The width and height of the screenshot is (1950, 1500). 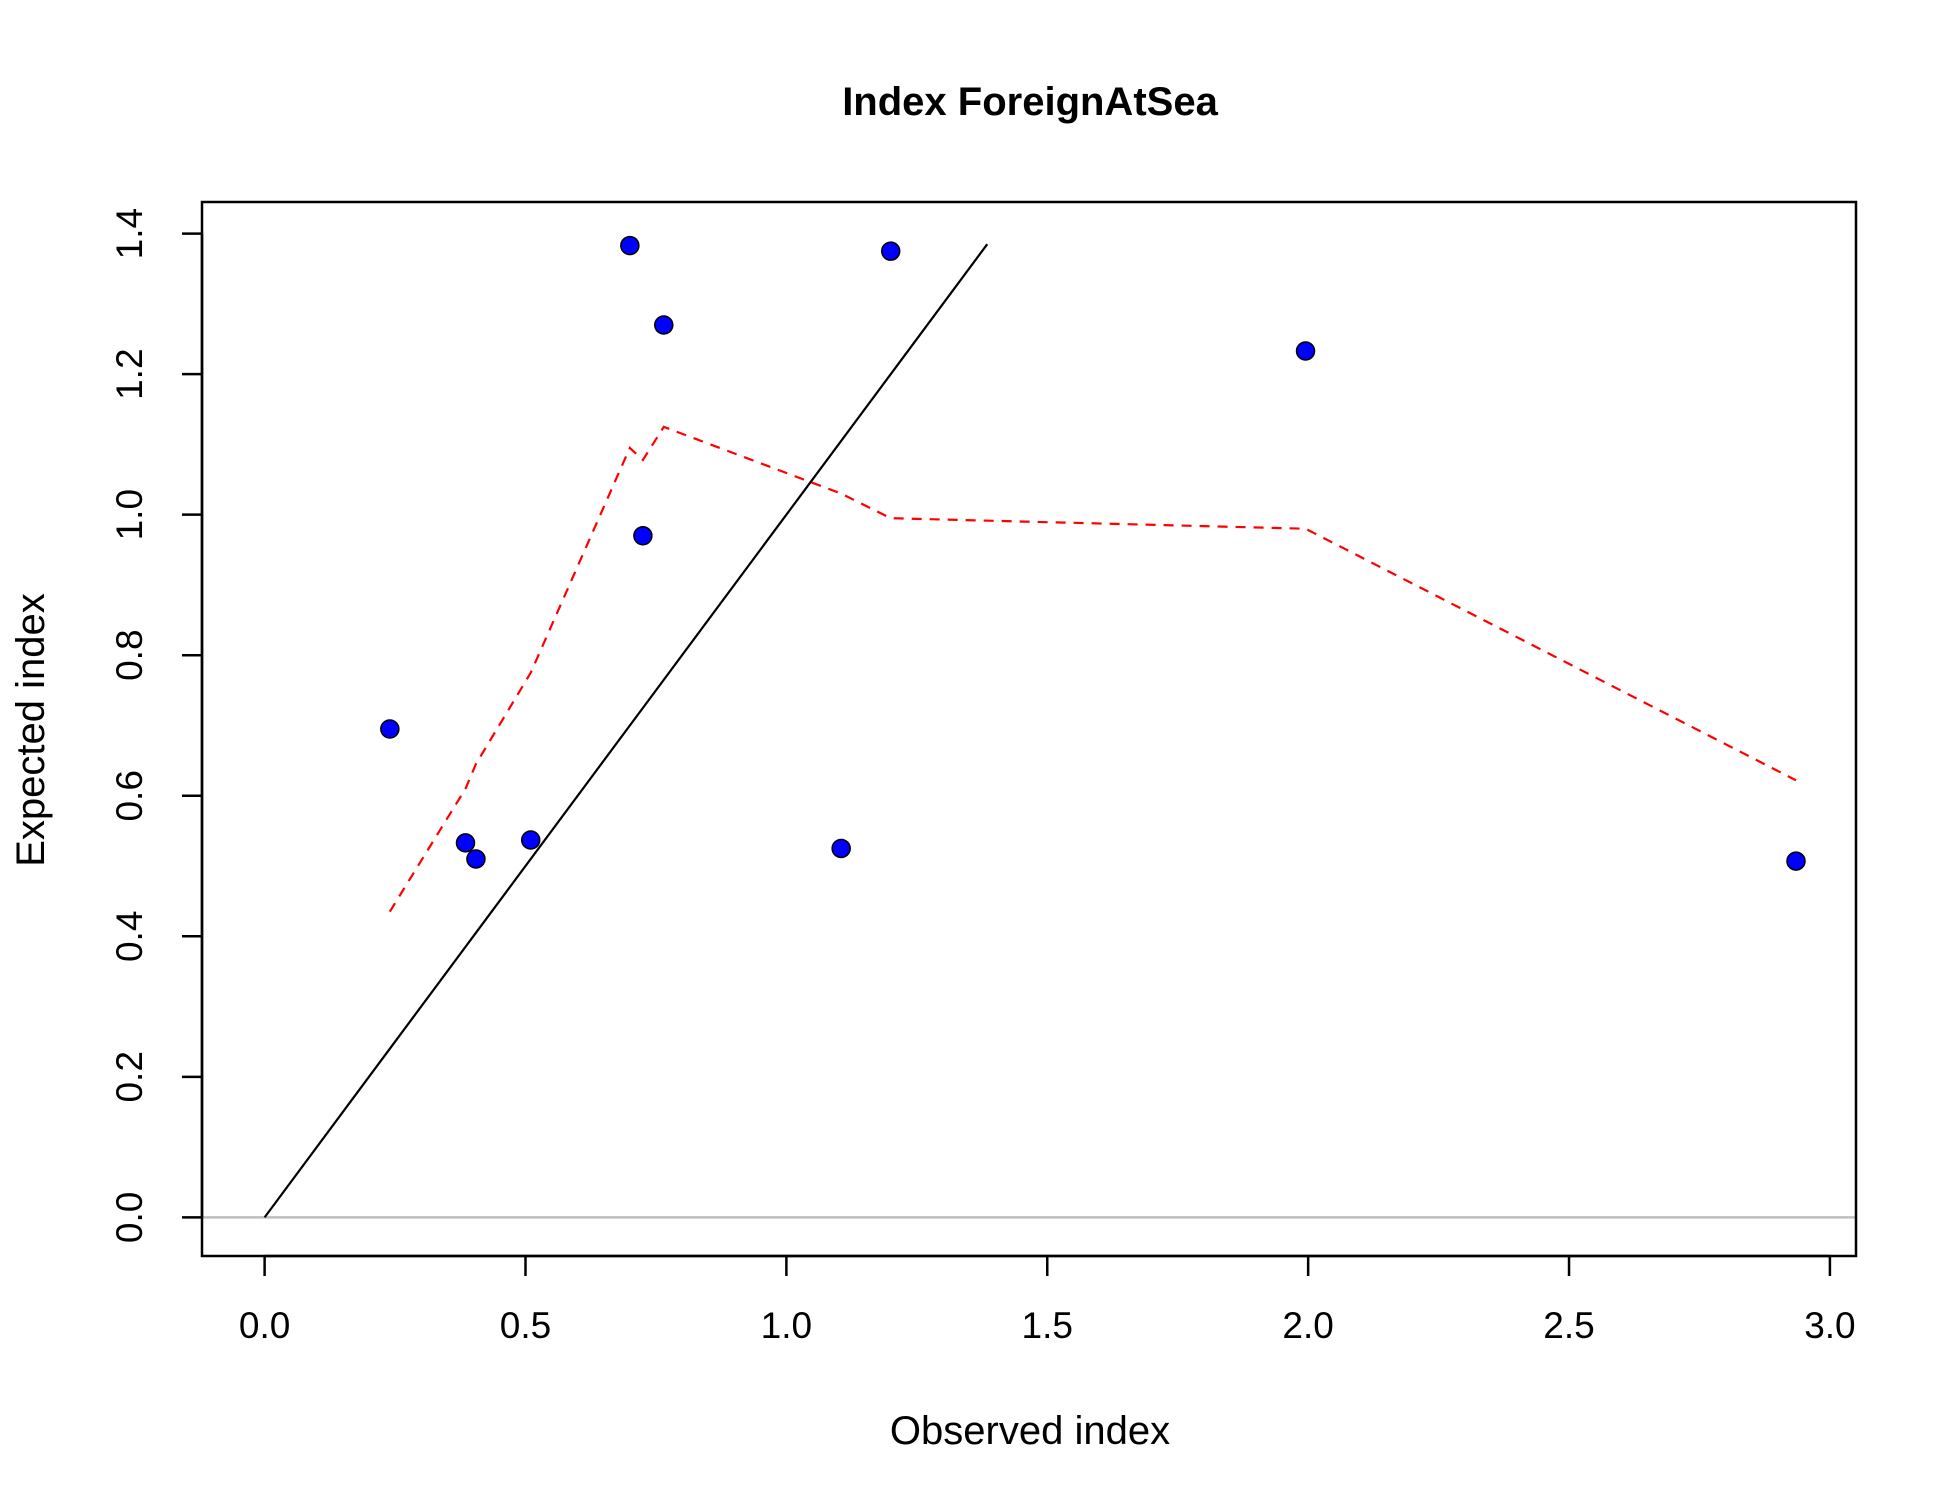 I want to click on y-tick-label: 1.4, so click(x=129, y=233).